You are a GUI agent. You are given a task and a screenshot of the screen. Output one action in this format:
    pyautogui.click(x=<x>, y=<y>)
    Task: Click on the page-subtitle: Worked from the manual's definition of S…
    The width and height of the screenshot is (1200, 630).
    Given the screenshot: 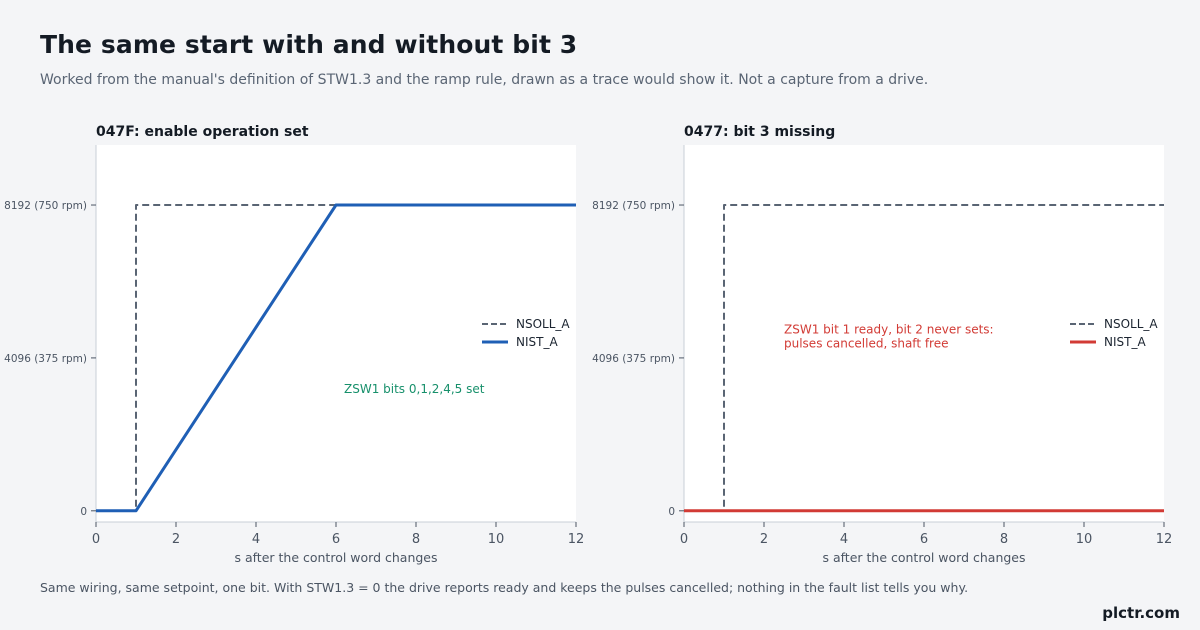 What is the action you would take?
    pyautogui.click(x=484, y=80)
    